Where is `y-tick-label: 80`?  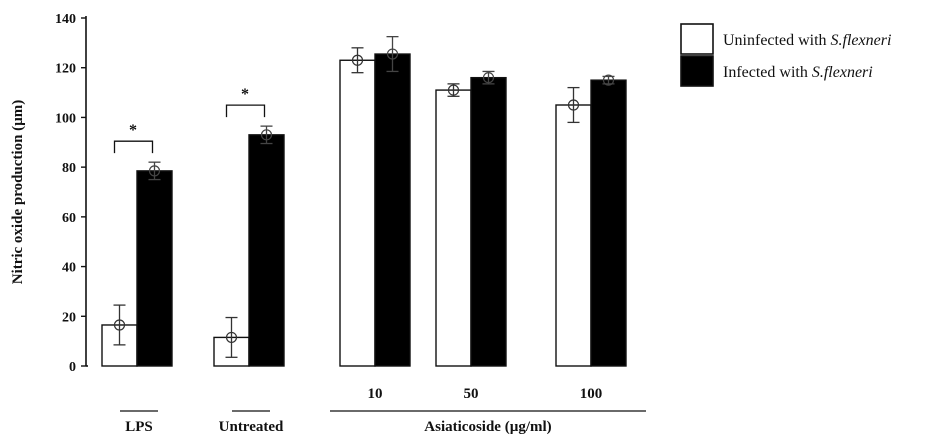 y-tick-label: 80 is located at coordinates (69, 168).